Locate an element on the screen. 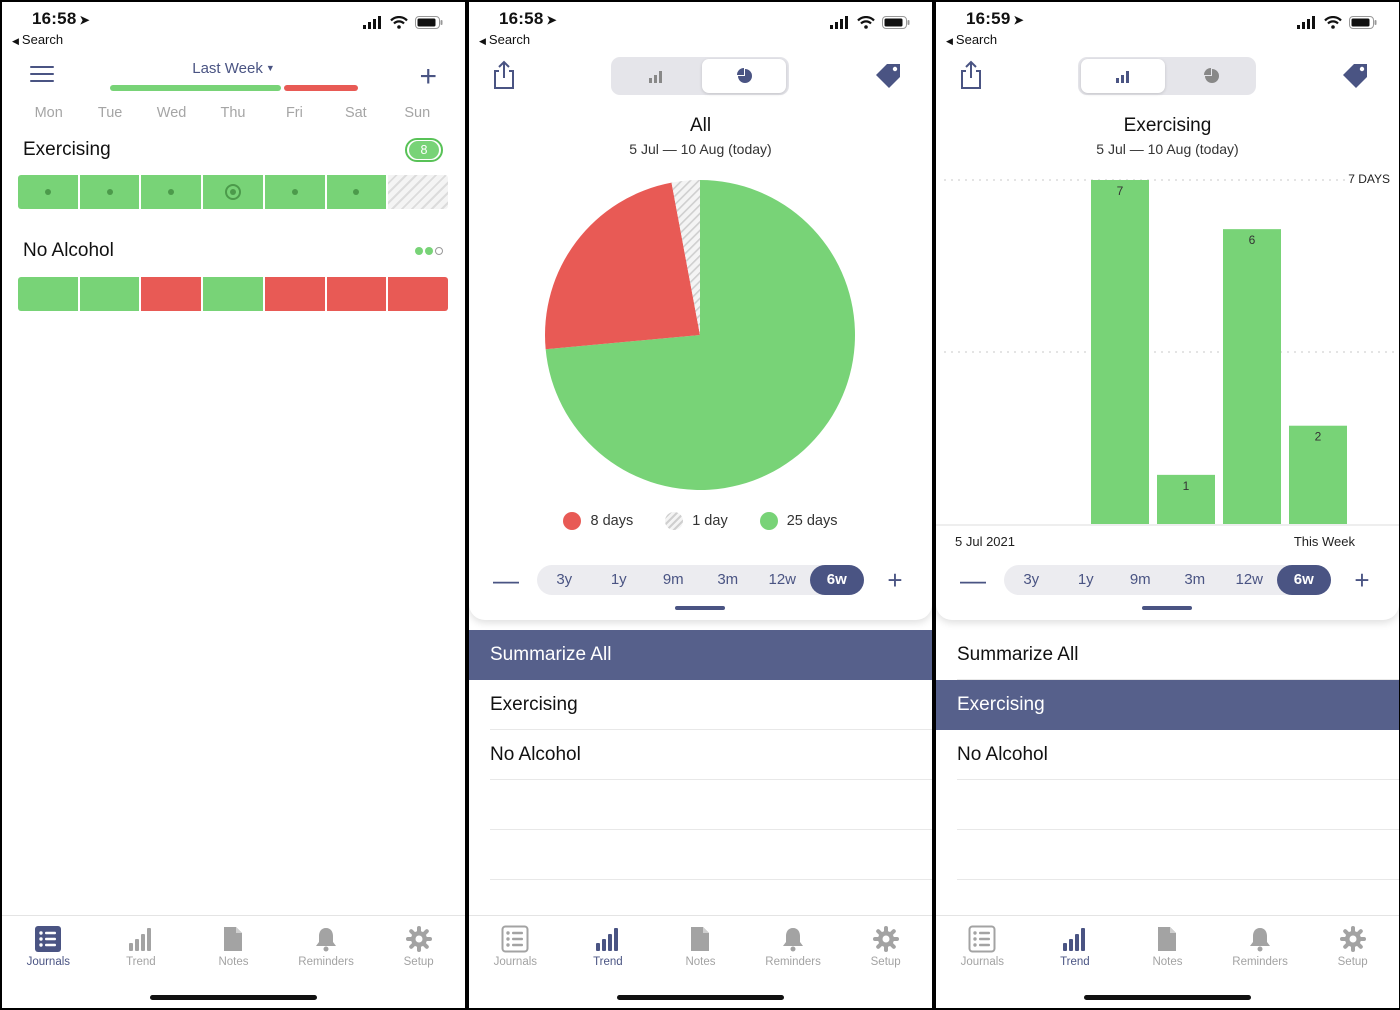 The width and height of the screenshot is (1400, 1010). pie-chart is located at coordinates (700, 335).